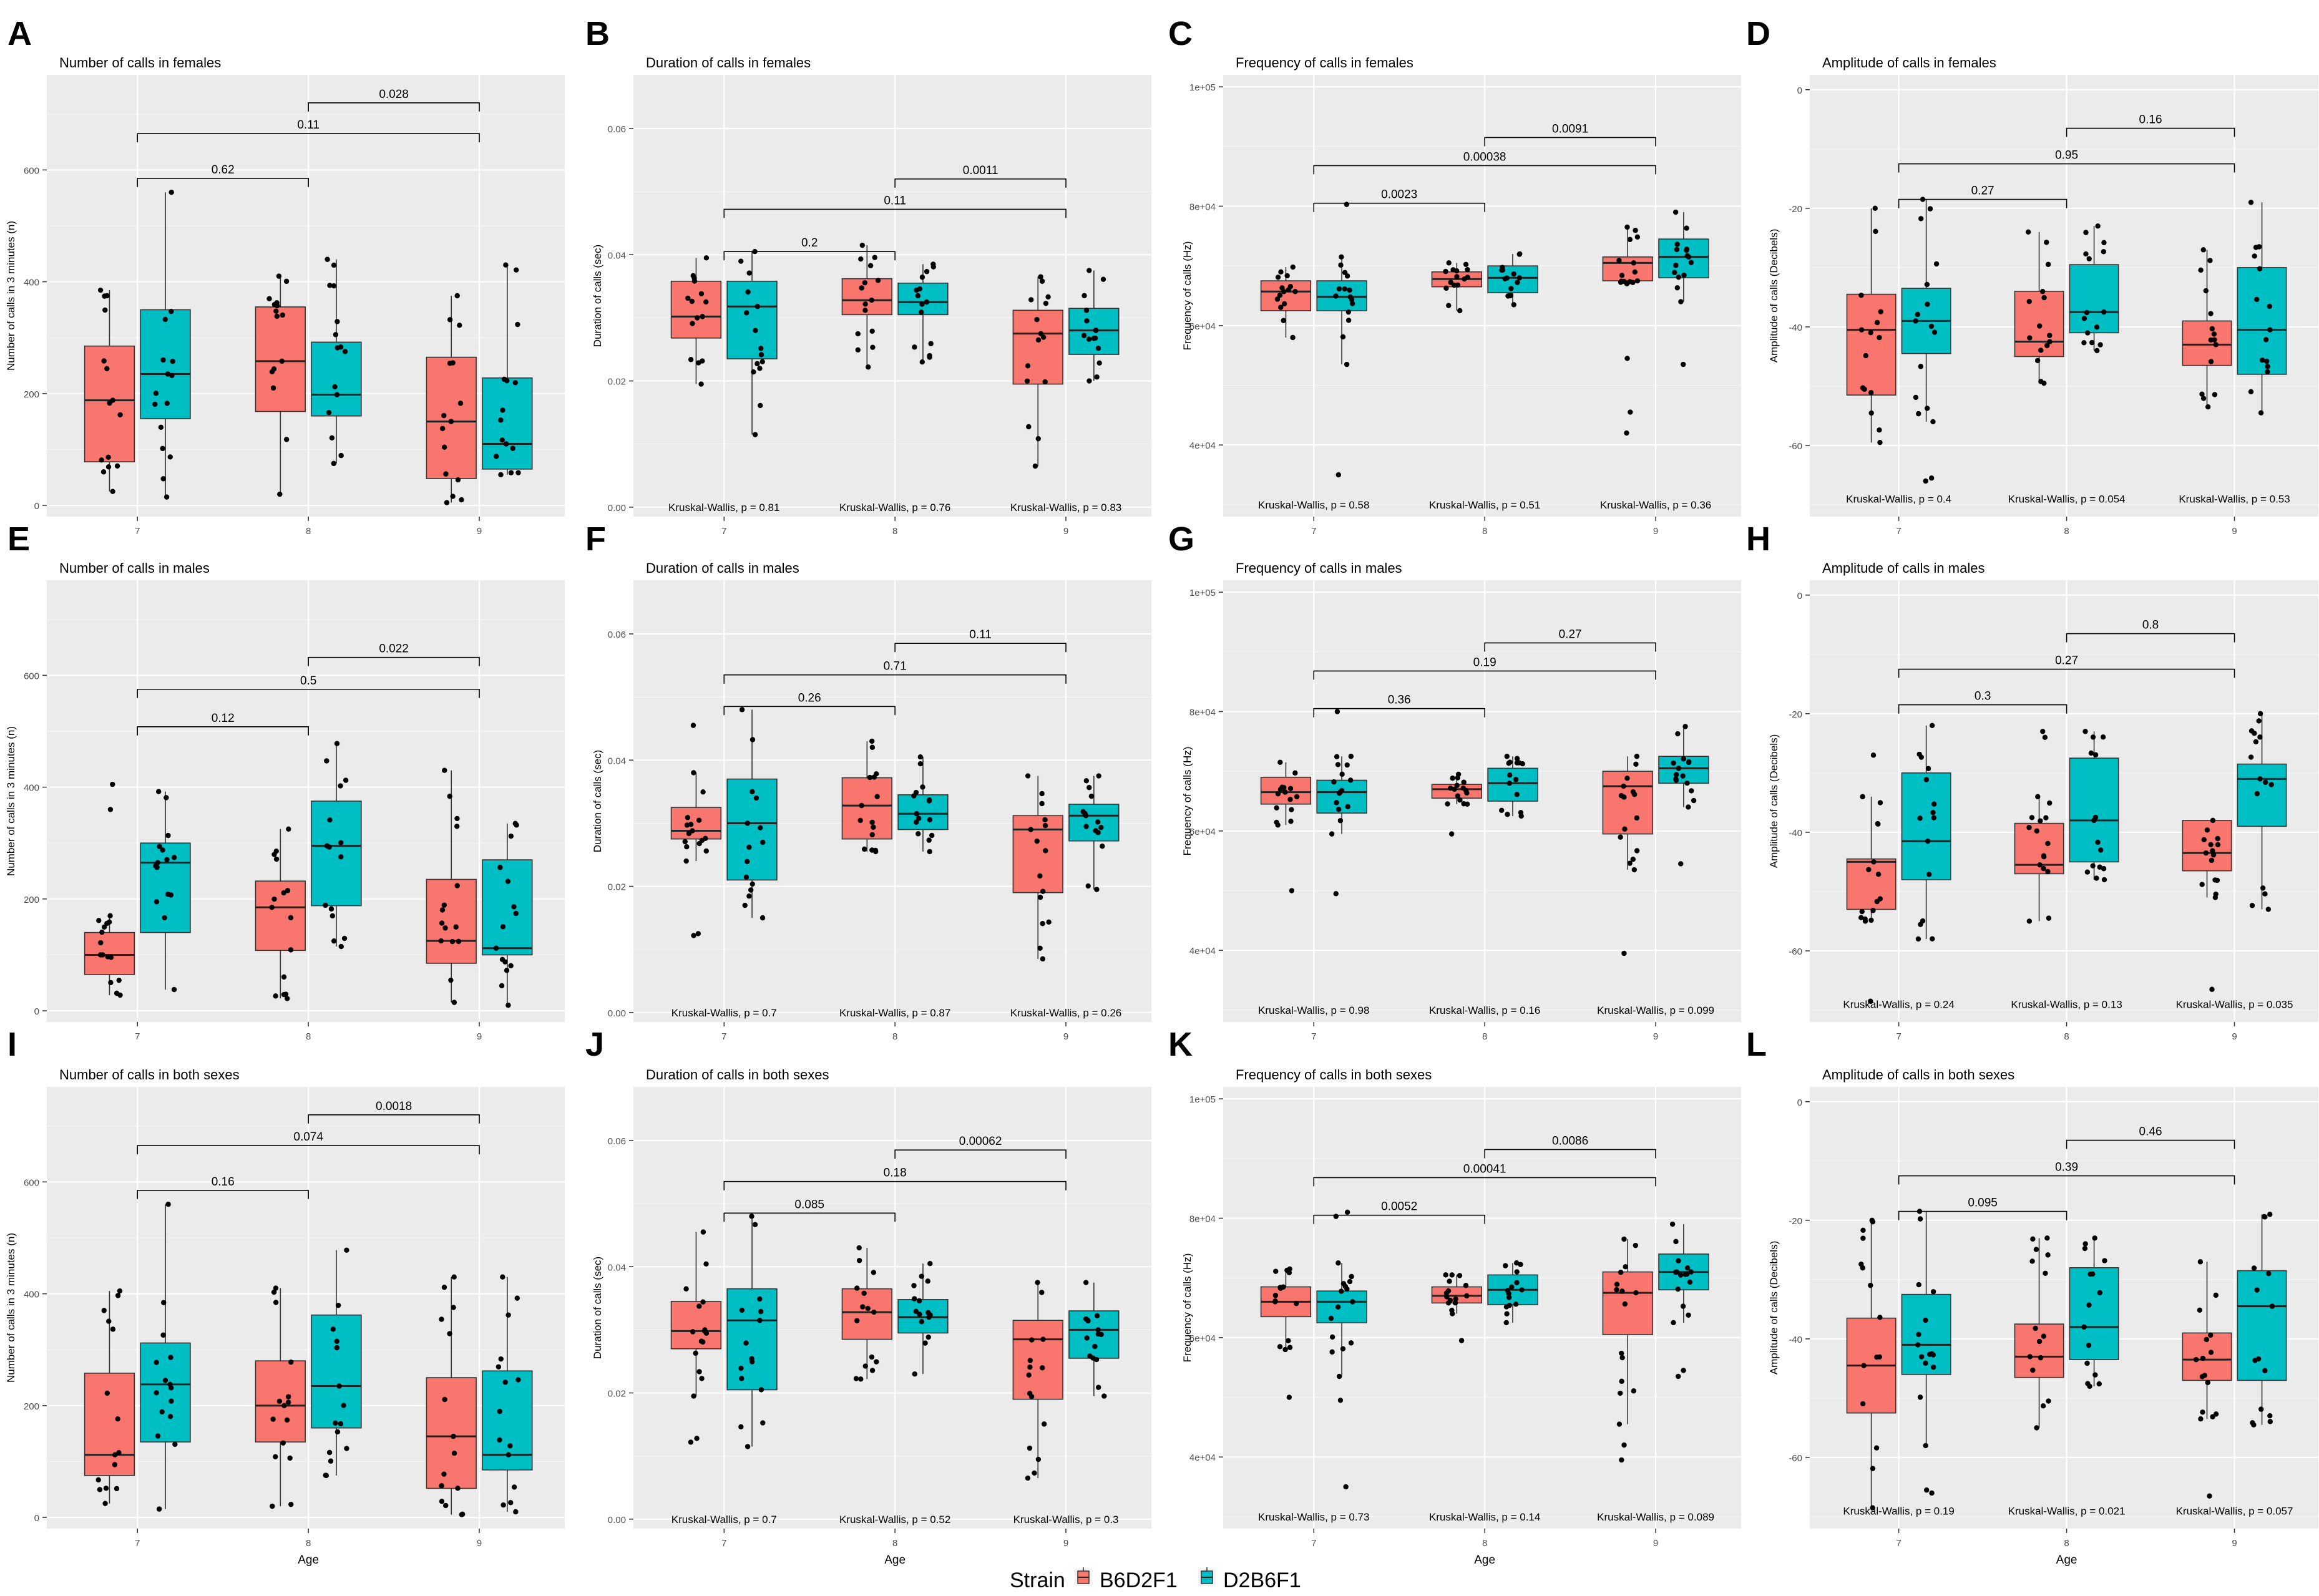 The width and height of the screenshot is (2319, 1596). I want to click on comparison-bracket: 0.11, so click(980, 640).